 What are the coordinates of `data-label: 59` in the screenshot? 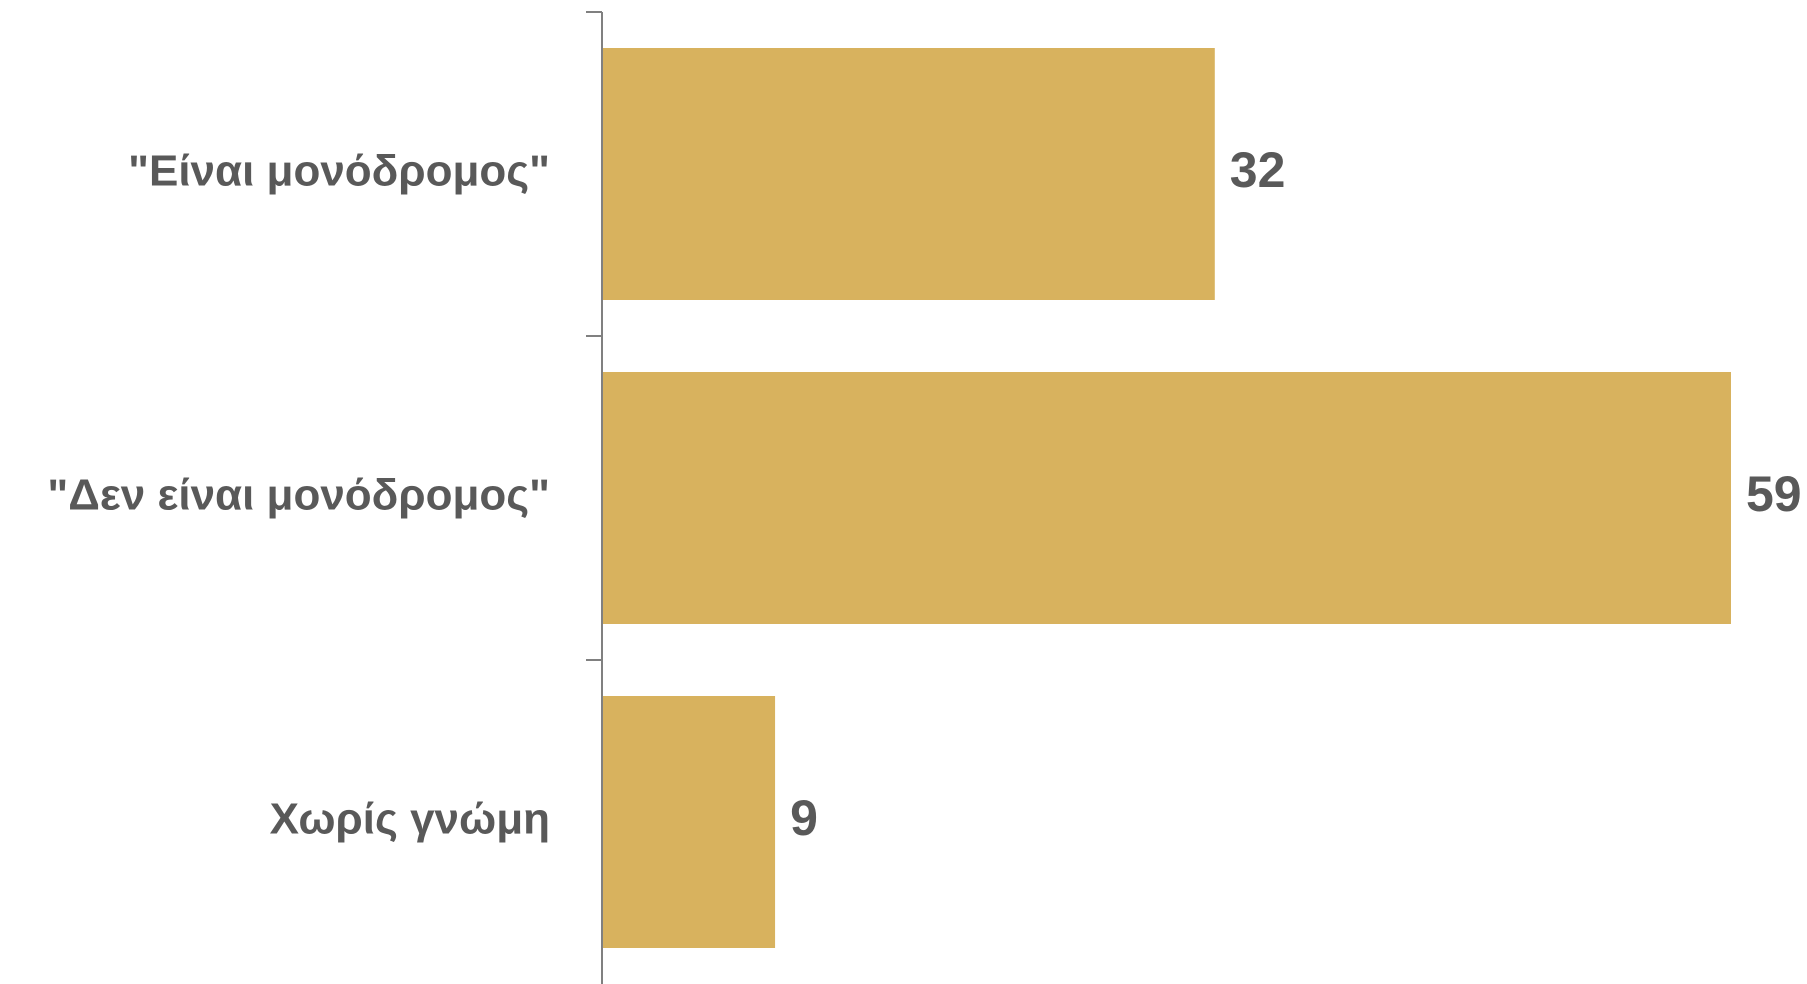 It's located at (1774, 494).